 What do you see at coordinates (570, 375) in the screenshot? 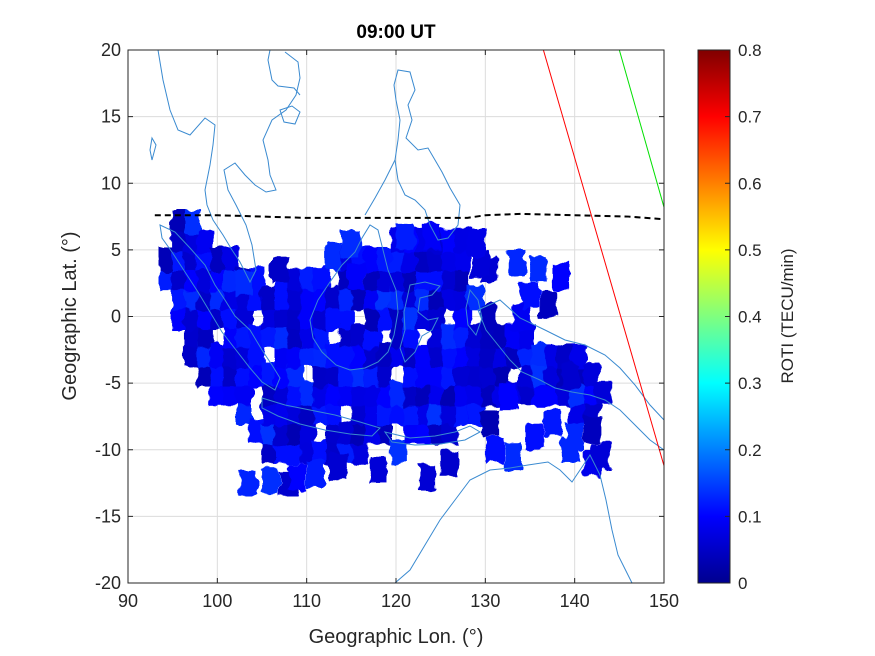
I see `coastline-new-guinea` at bounding box center [570, 375].